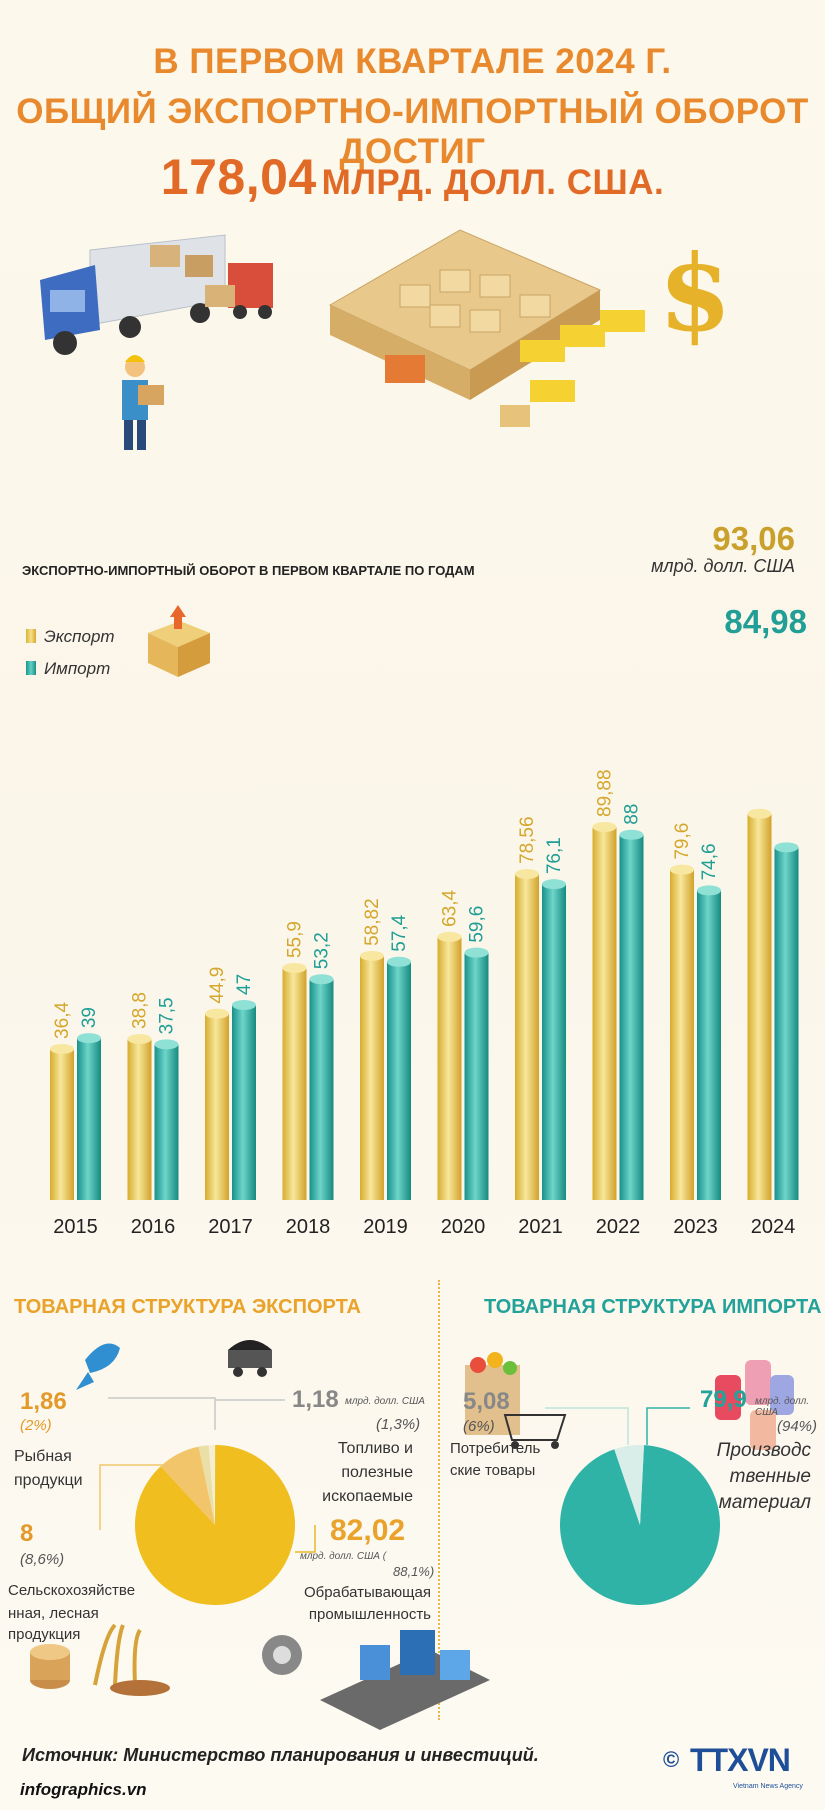  What do you see at coordinates (377, 1472) in the screenshot?
I see `fuel-label-2: полезные` at bounding box center [377, 1472].